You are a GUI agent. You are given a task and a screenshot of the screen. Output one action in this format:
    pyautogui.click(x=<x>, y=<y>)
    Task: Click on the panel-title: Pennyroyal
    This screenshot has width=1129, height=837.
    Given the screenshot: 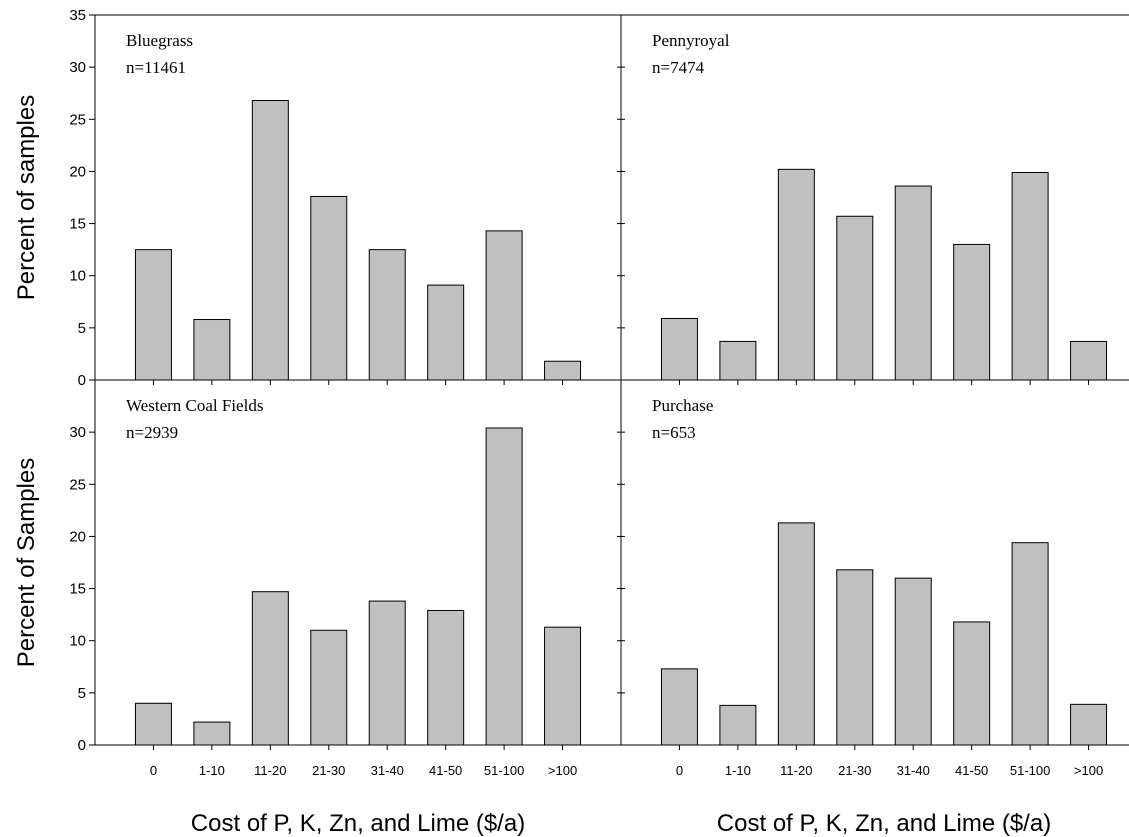 What is the action you would take?
    pyautogui.click(x=691, y=40)
    